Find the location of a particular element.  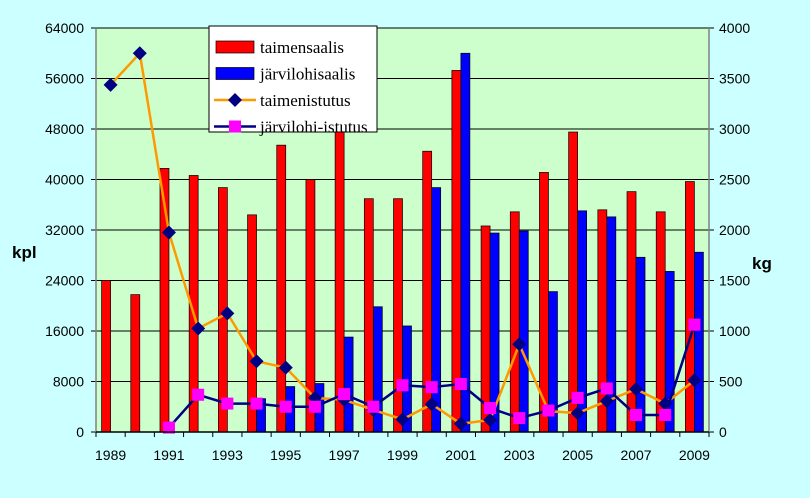

y-tick-label-right: 1000 is located at coordinates (734, 331).